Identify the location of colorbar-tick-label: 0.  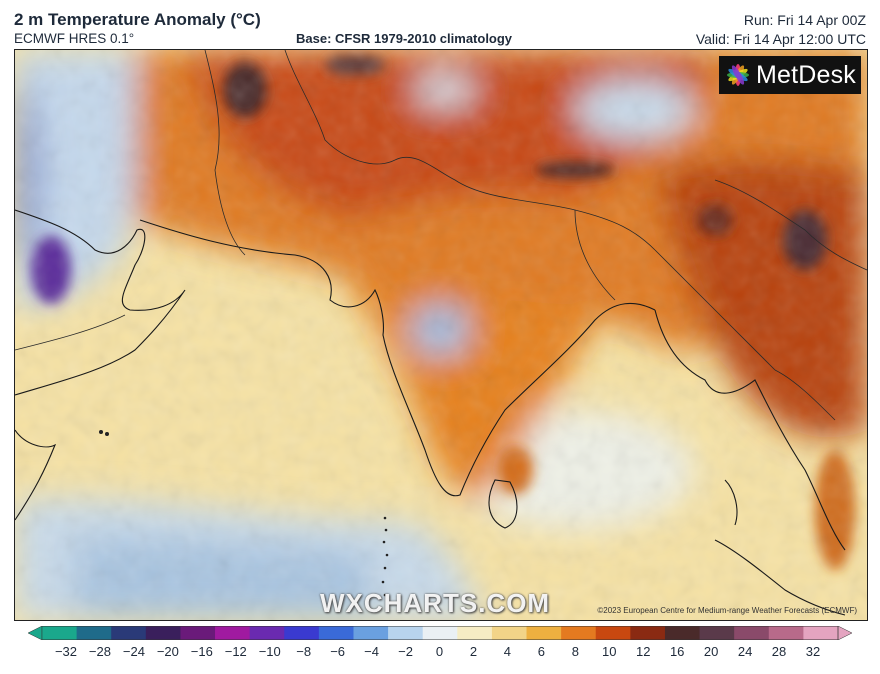
(439, 651).